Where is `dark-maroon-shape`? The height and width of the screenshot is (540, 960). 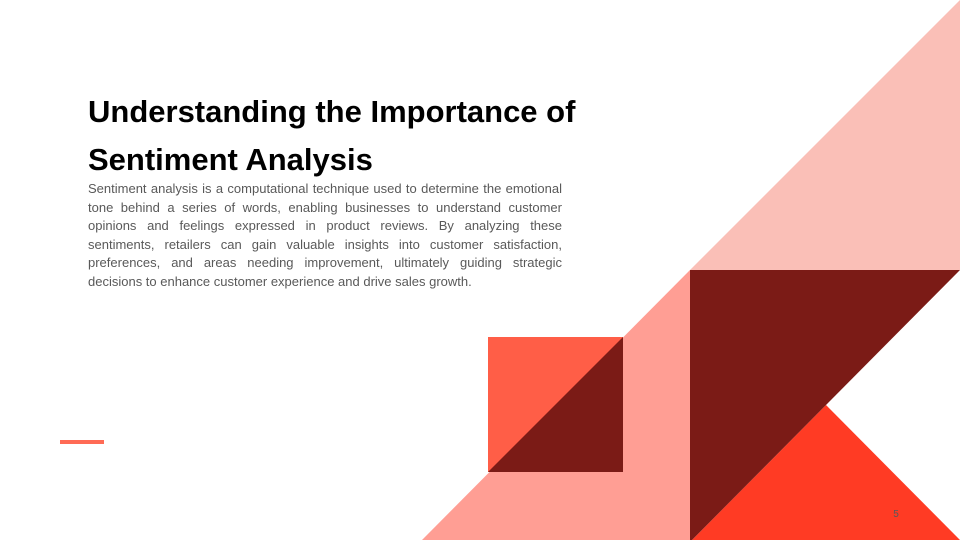
dark-maroon-shape is located at coordinates (825, 405).